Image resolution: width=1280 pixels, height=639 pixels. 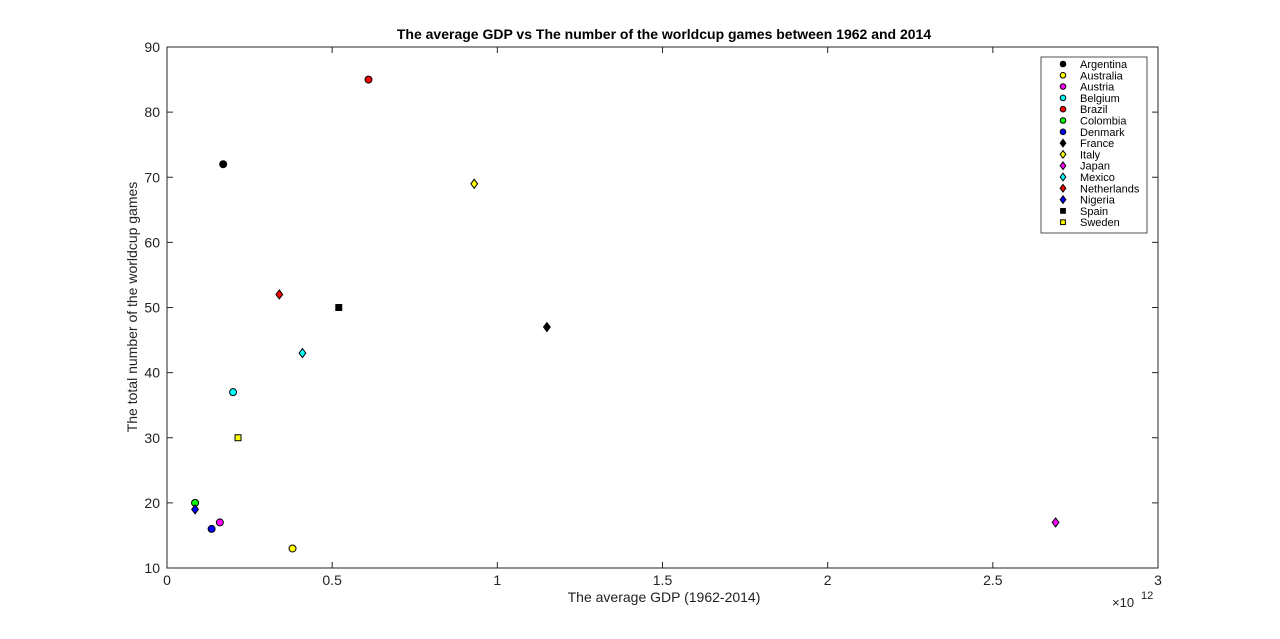 What do you see at coordinates (238, 438) in the screenshot?
I see `data-point-sweden` at bounding box center [238, 438].